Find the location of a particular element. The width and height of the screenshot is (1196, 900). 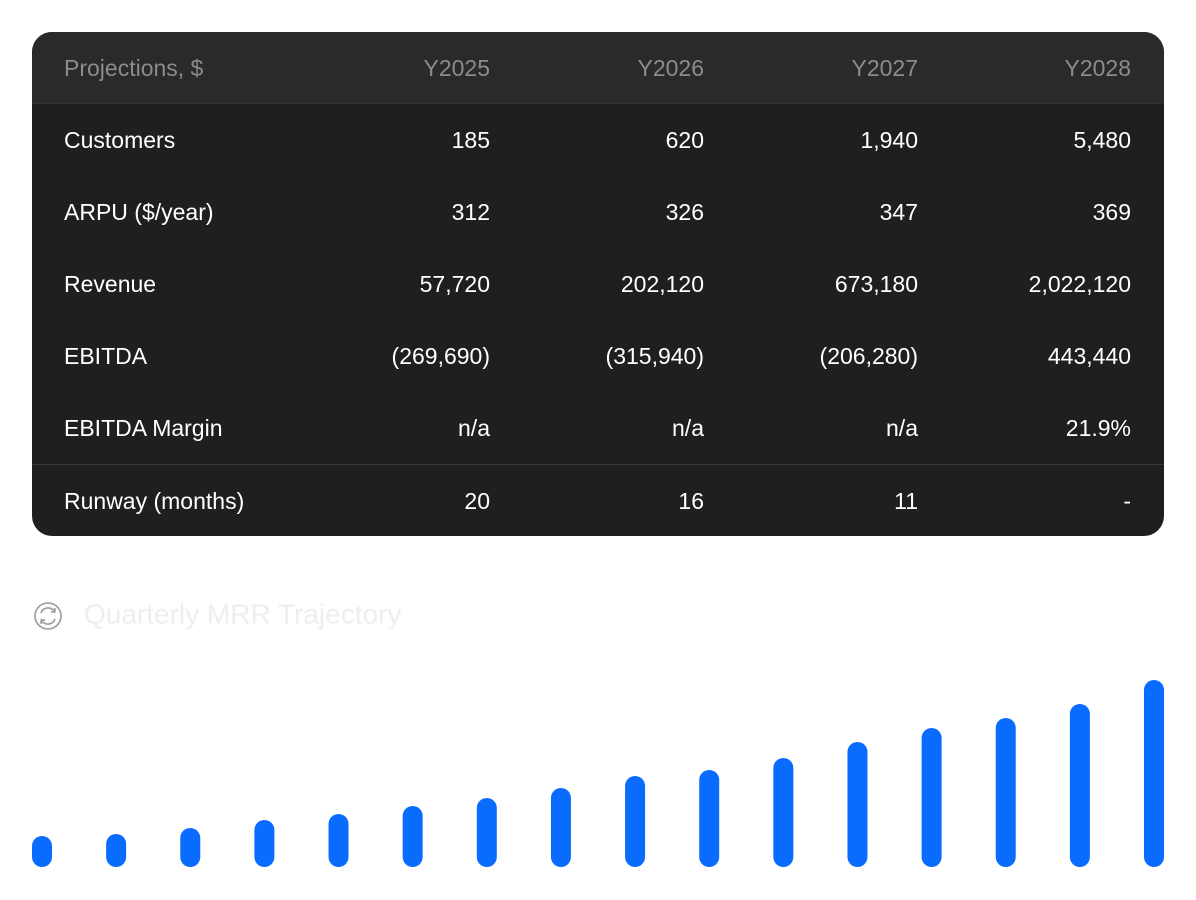

cell-value: 443,440 is located at coordinates (1089, 356).